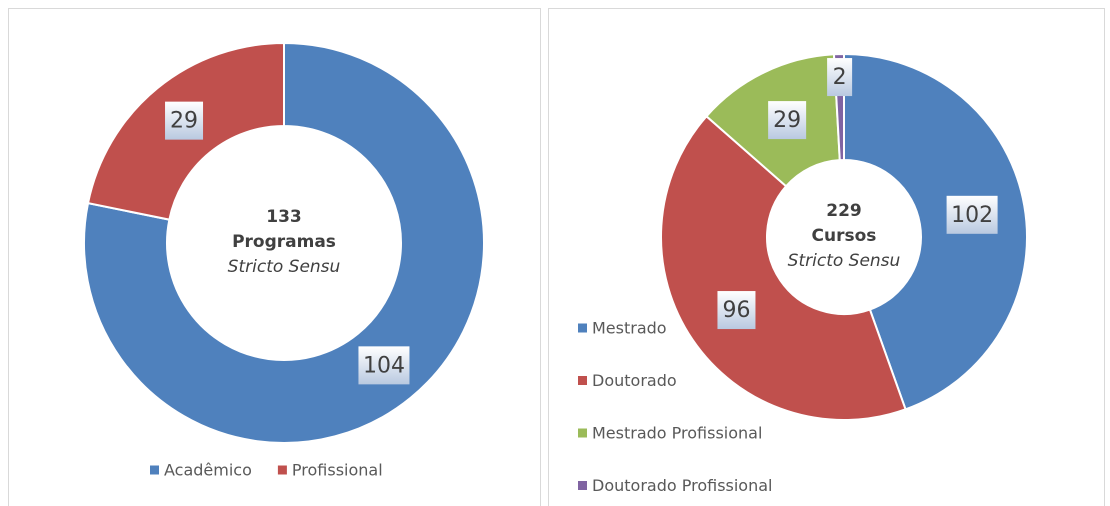 The height and width of the screenshot is (506, 1110). What do you see at coordinates (337, 470) in the screenshot?
I see `legend-label: Profissional` at bounding box center [337, 470].